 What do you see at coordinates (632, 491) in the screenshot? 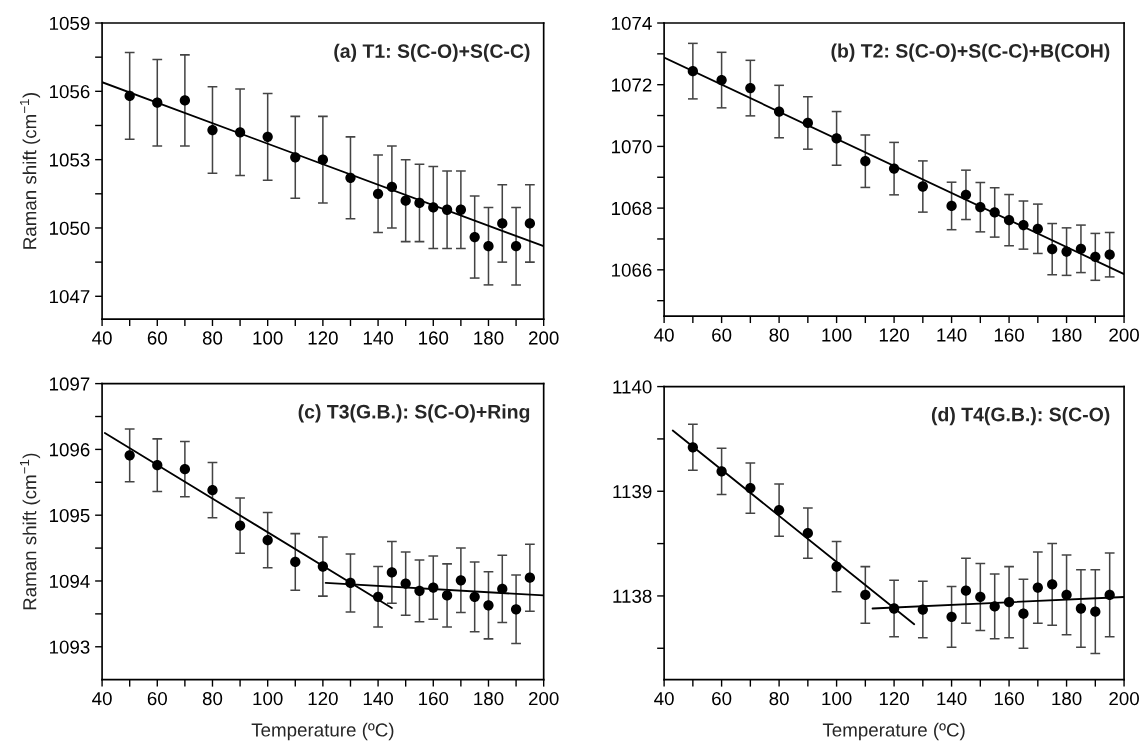
I see `y-tick-label: 1139` at bounding box center [632, 491].